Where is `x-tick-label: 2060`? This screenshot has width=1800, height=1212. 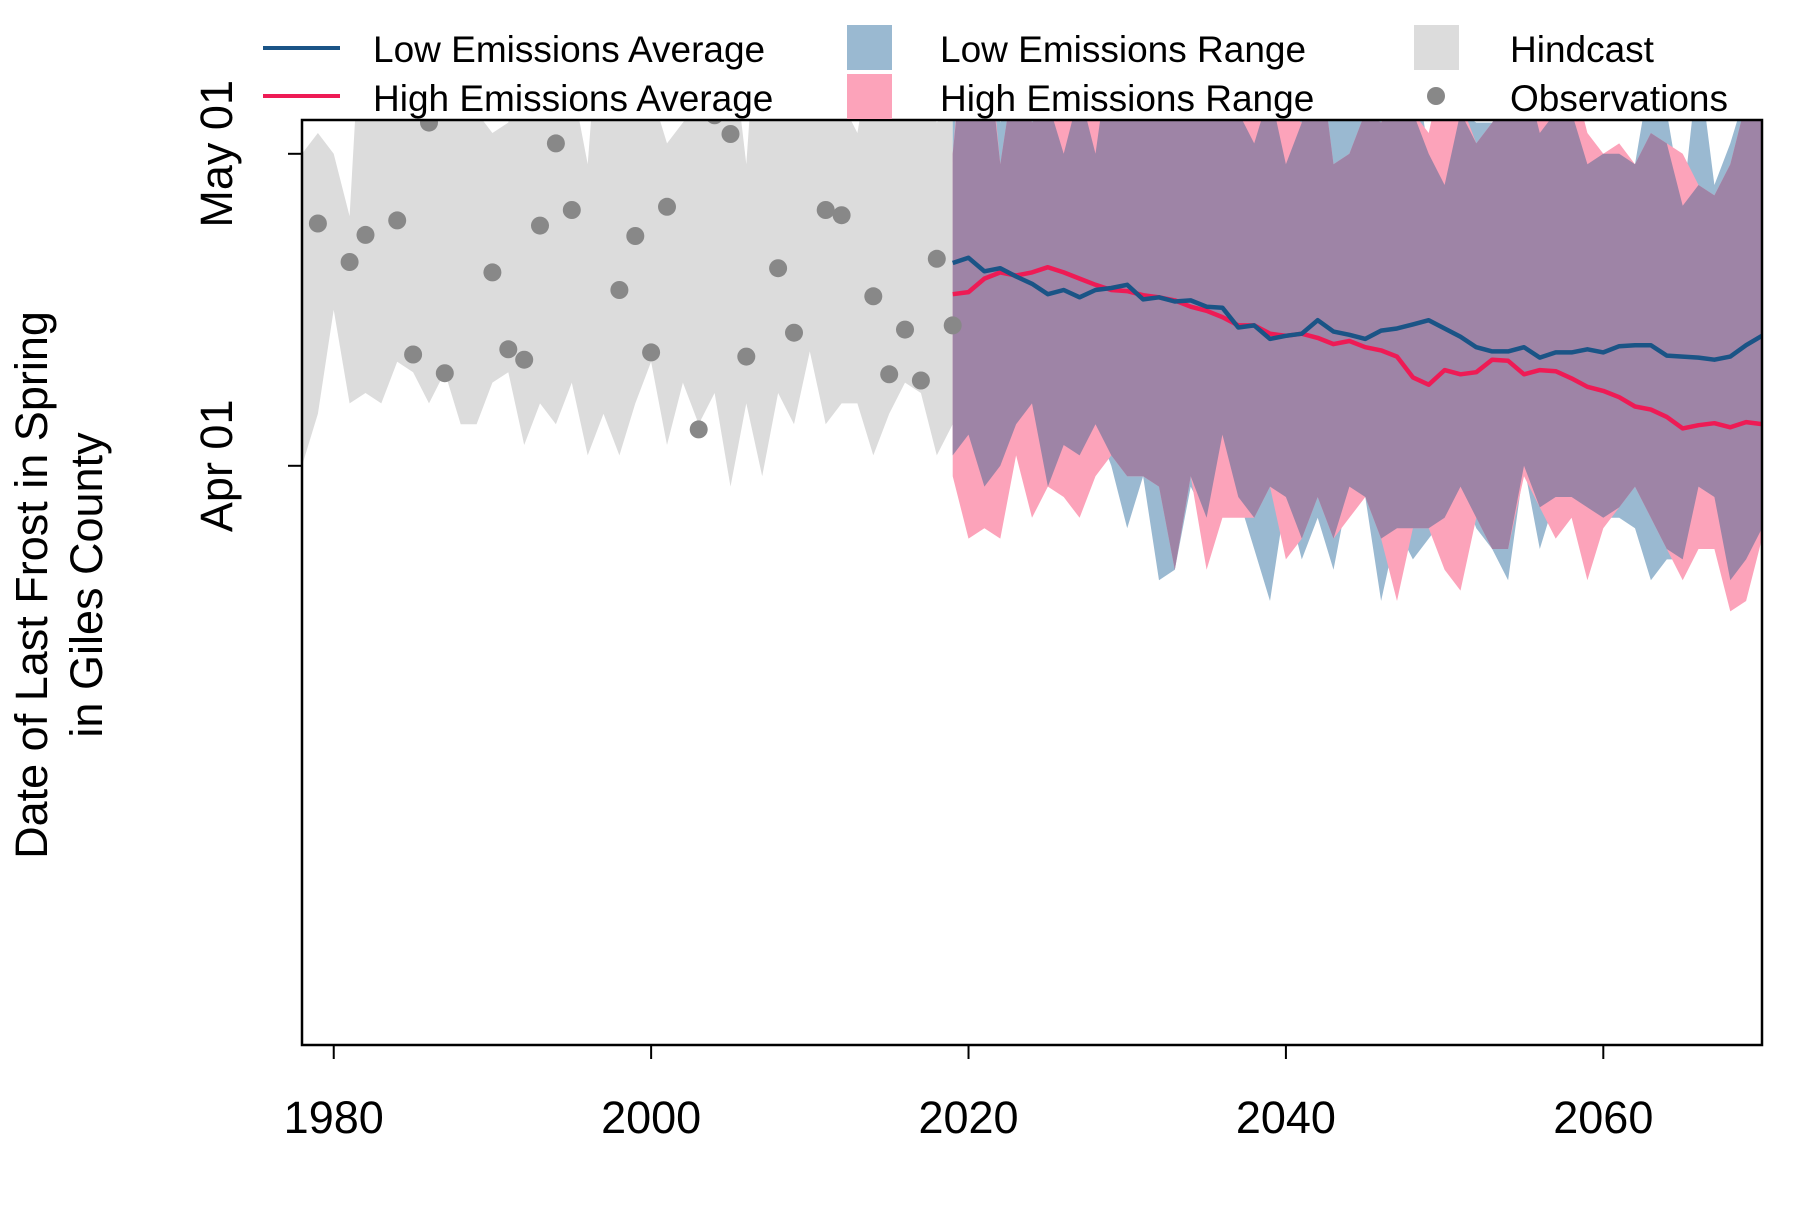 x-tick-label: 2060 is located at coordinates (1603, 1117).